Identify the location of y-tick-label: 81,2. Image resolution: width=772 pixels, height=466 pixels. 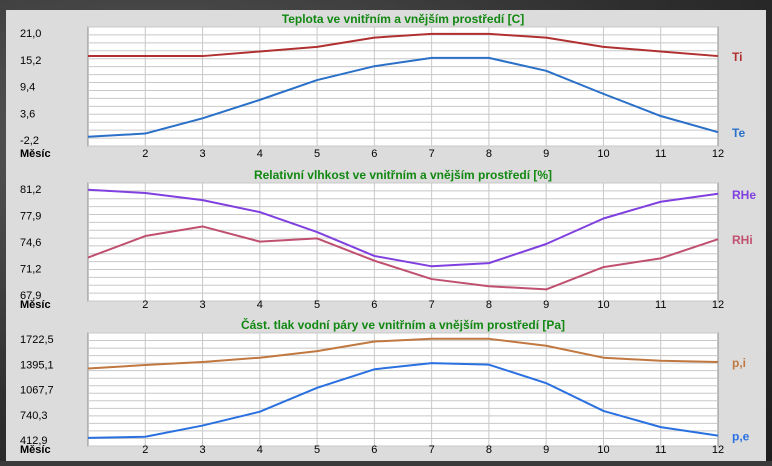
(30, 190).